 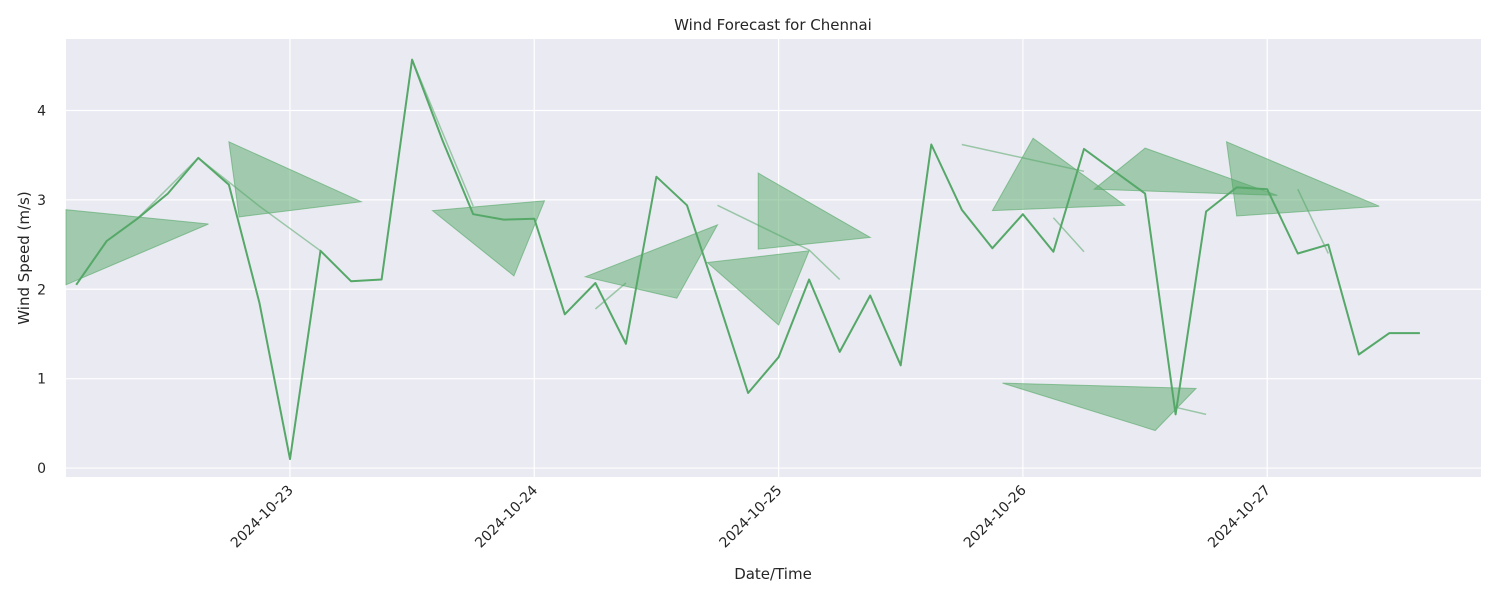 I want to click on y-tick-label: 4, so click(x=41, y=112).